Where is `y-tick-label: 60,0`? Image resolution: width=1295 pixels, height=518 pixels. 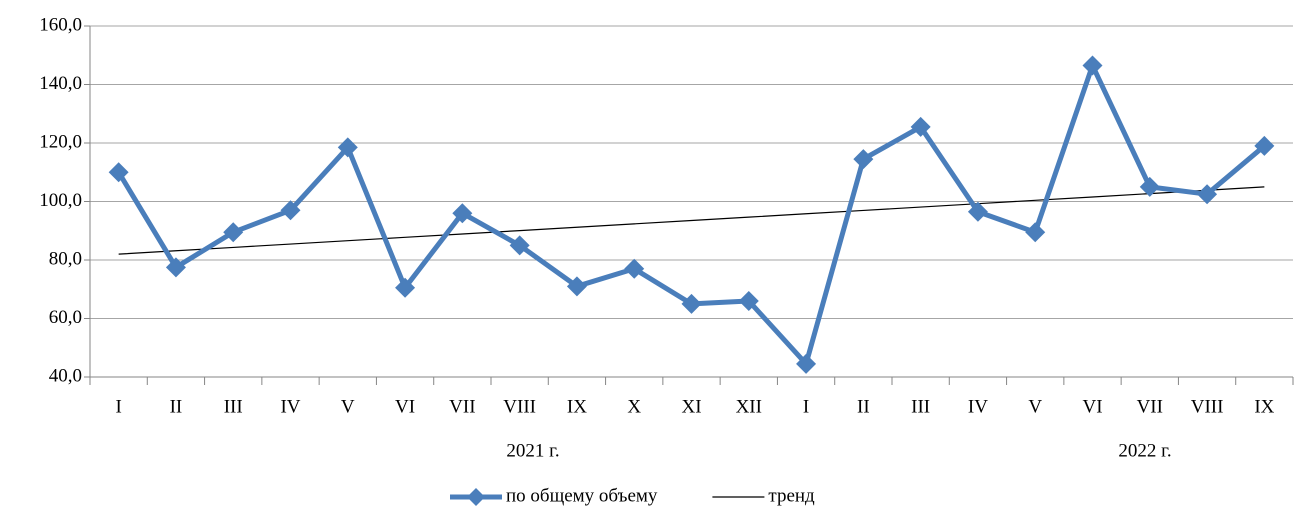 y-tick-label: 60,0 is located at coordinates (65, 317).